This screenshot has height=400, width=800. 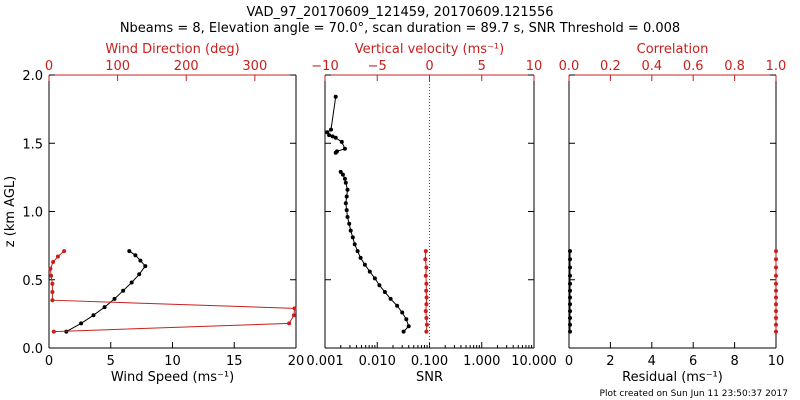 I want to click on top-tick-label: 1.0, so click(x=776, y=66).